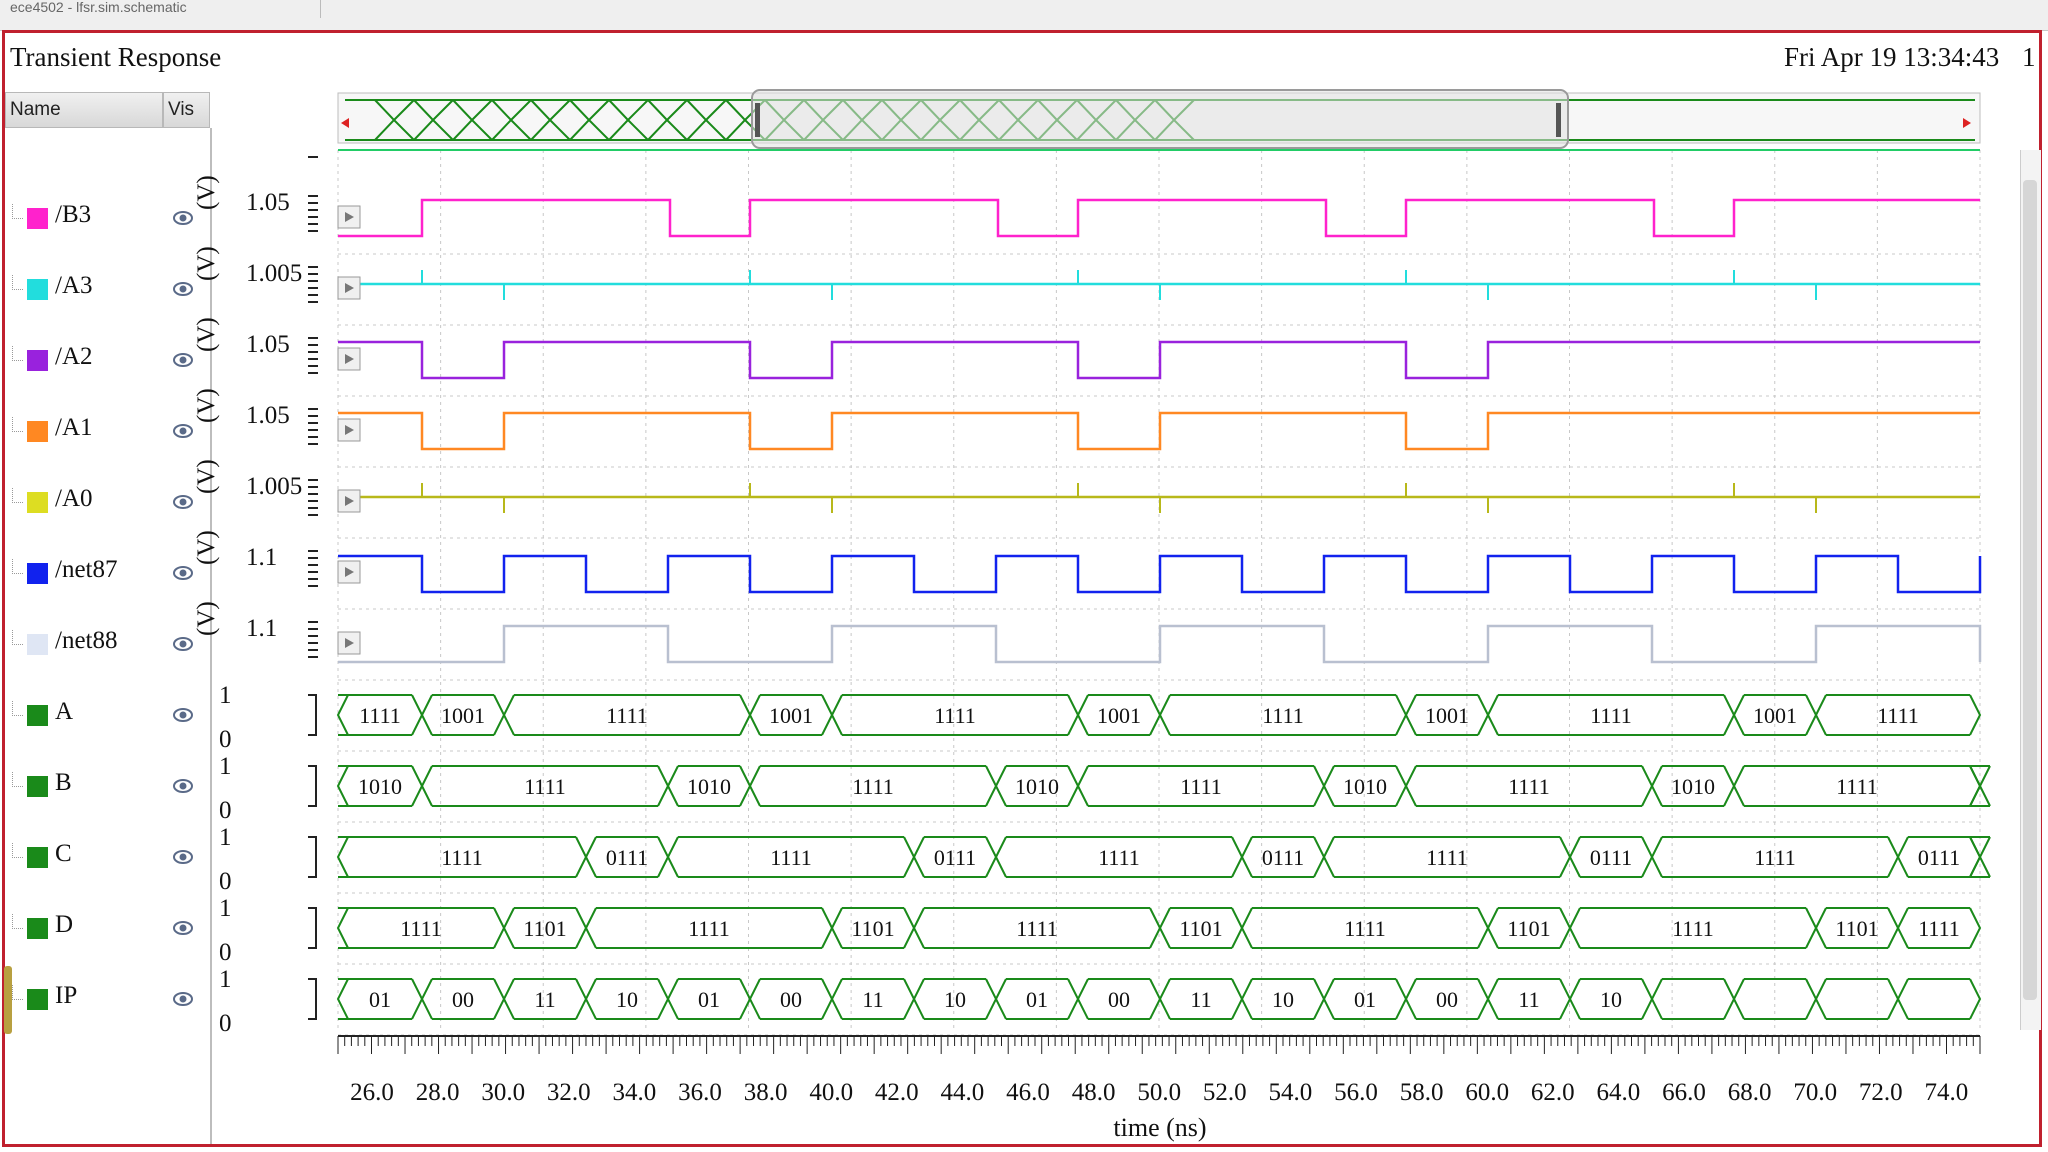  I want to click on signal-name-label: /A0, so click(74, 498).